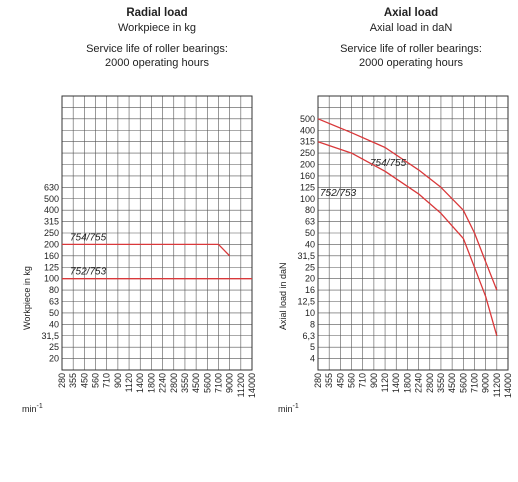 This screenshot has height=482, width=518. Describe the element at coordinates (411, 49) in the screenshot. I see `axial-service-life-note: Service life of roller bearings:` at that location.